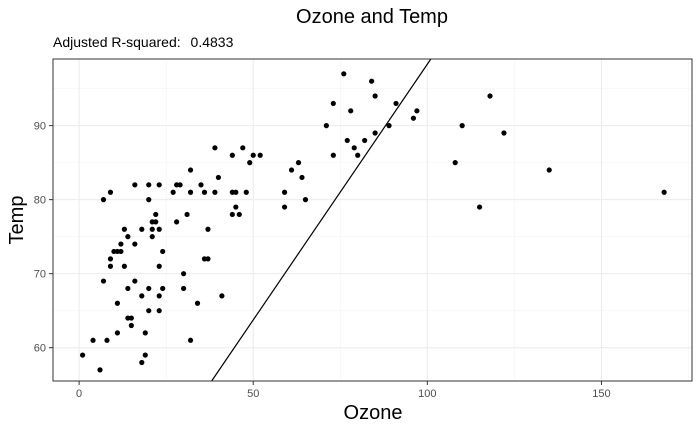 The width and height of the screenshot is (700, 432). What do you see at coordinates (40, 127) in the screenshot?
I see `y-tick-label: 90` at bounding box center [40, 127].